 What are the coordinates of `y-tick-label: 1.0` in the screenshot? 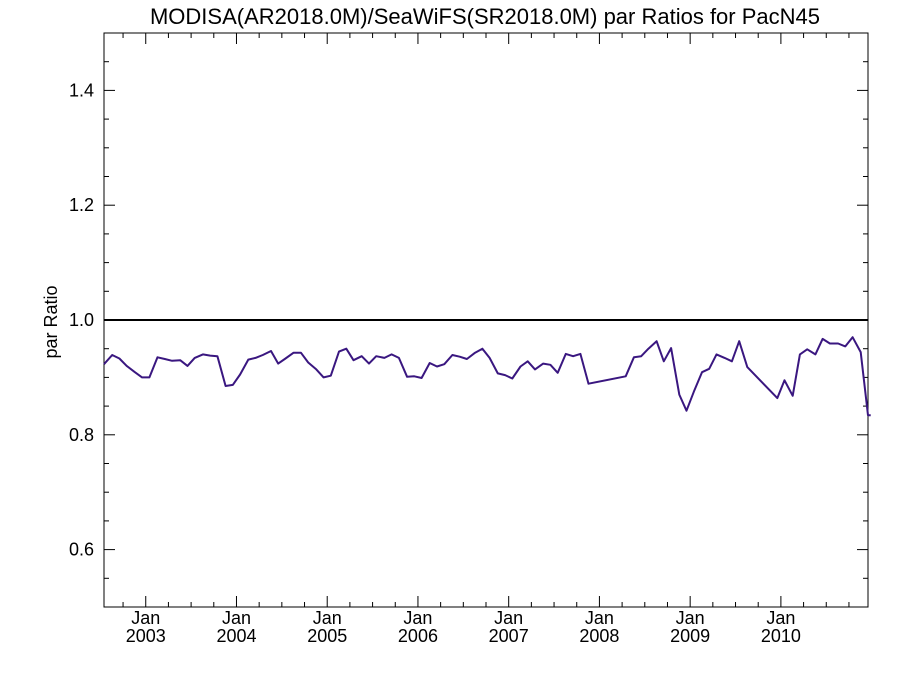 It's located at (81, 320).